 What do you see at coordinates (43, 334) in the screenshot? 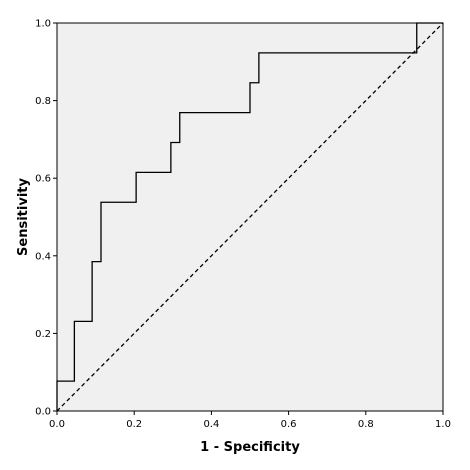
I see `y-tick-label: 0.2` at bounding box center [43, 334].